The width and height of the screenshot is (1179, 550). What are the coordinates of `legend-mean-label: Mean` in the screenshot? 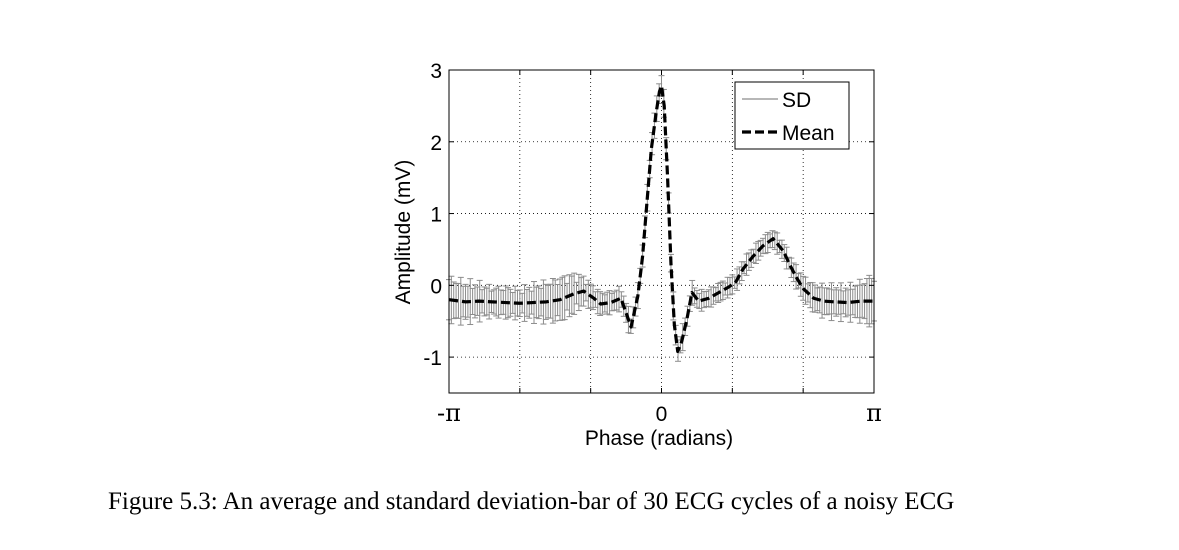 It's located at (808, 133).